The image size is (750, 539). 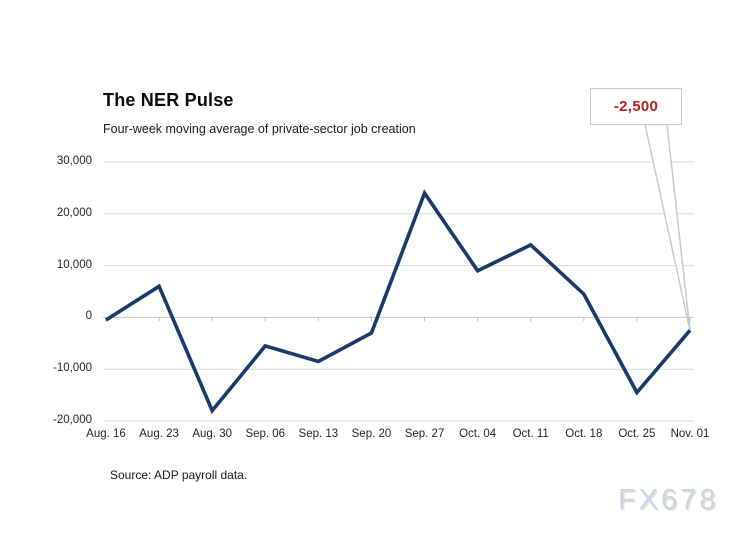 I want to click on annotation-callout: -2,500, so click(x=636, y=106).